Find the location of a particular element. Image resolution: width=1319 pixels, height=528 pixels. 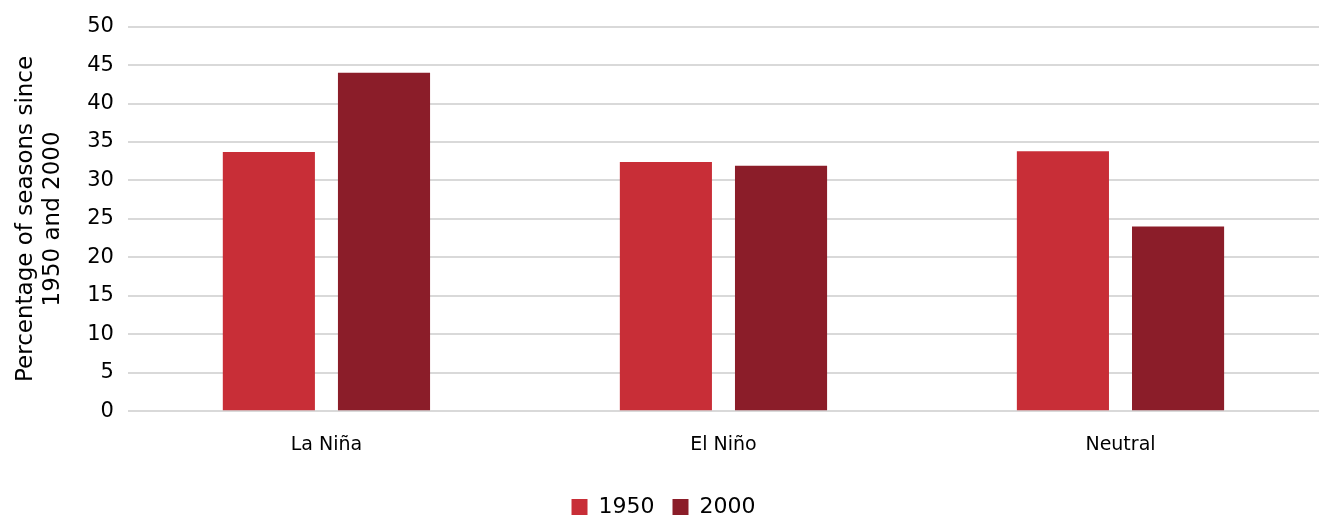

y-tick-label: 5 is located at coordinates (107, 371).